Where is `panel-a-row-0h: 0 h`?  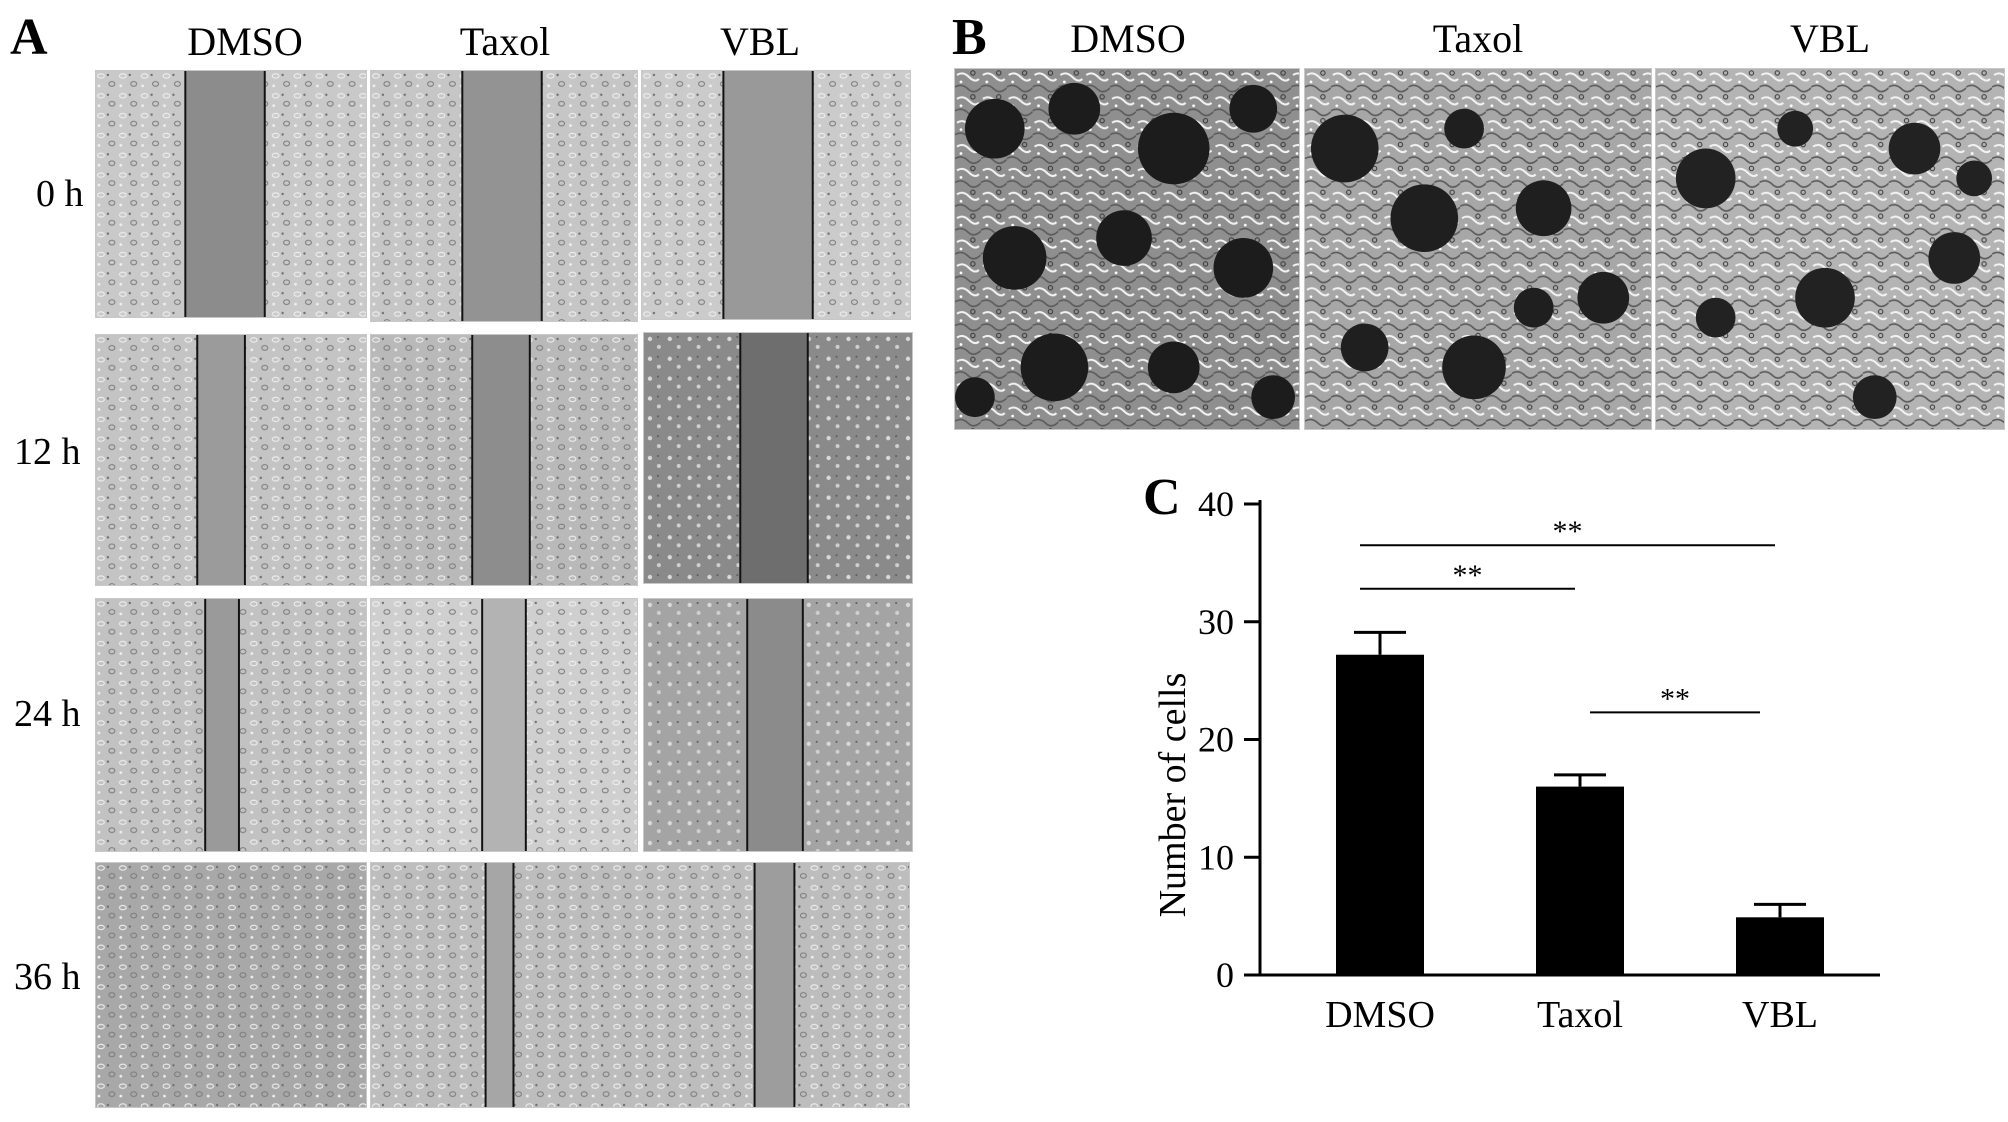
panel-a-row-0h: 0 h is located at coordinates (60, 194).